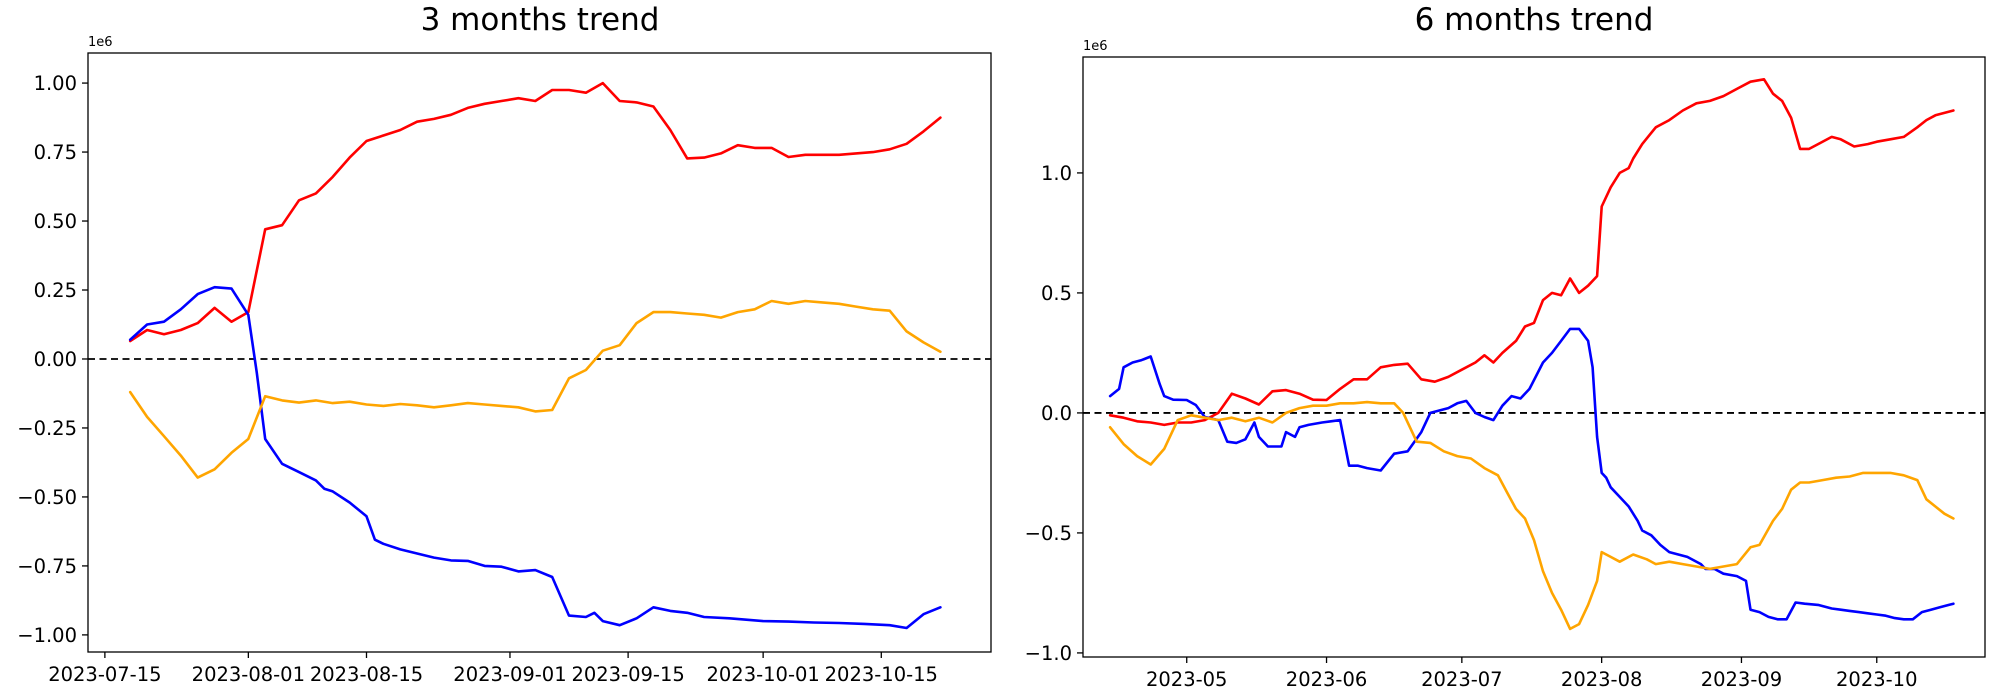 The width and height of the screenshot is (2000, 700). What do you see at coordinates (55, 152) in the screenshot?
I see `y-tick-label: 0.75` at bounding box center [55, 152].